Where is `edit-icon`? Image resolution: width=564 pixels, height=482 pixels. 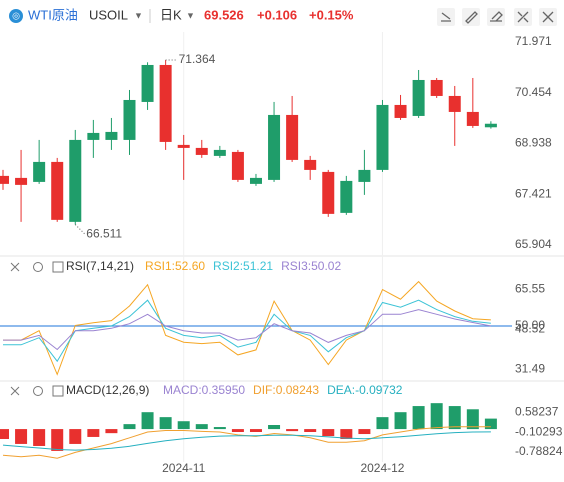 edit-icon is located at coordinates (471, 17).